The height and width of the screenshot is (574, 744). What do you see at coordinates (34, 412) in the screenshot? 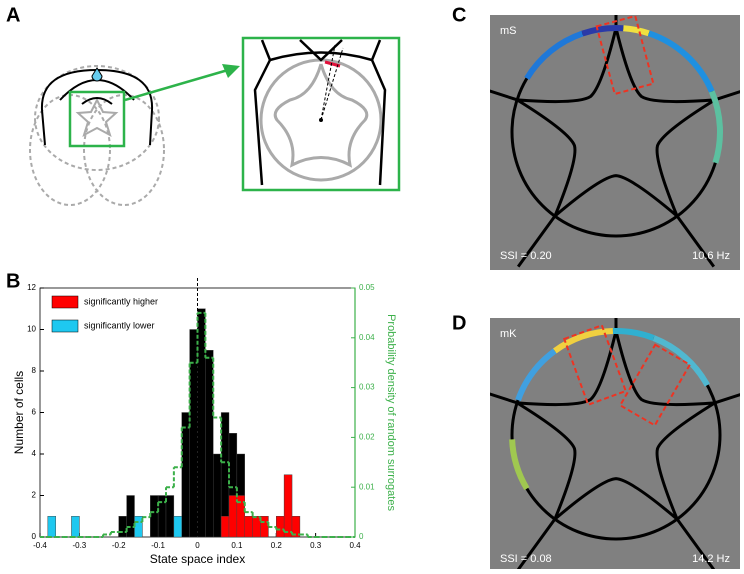
I see `y-tick-label: 6` at bounding box center [34, 412].